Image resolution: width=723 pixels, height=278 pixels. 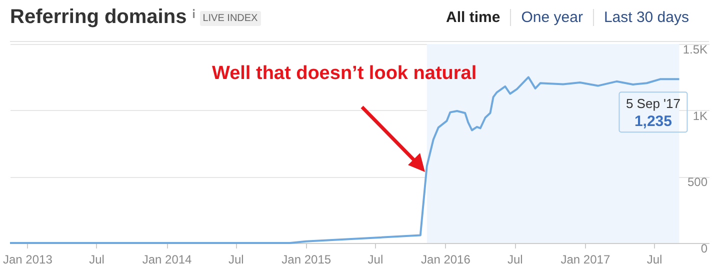 I want to click on x-tick-label: Jan 2017, so click(x=585, y=259).